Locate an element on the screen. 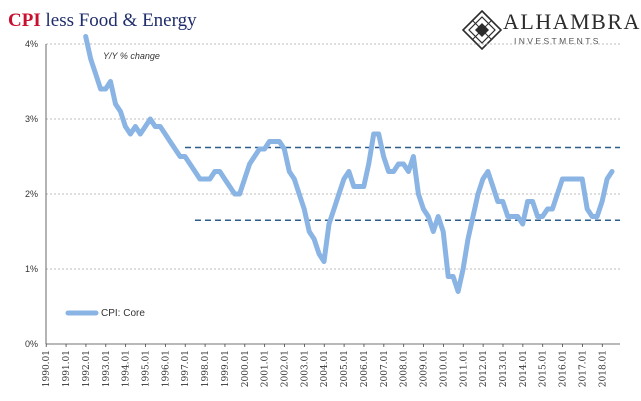 This screenshot has width=641, height=401. x-tick-label: 2001.01 is located at coordinates (266, 368).